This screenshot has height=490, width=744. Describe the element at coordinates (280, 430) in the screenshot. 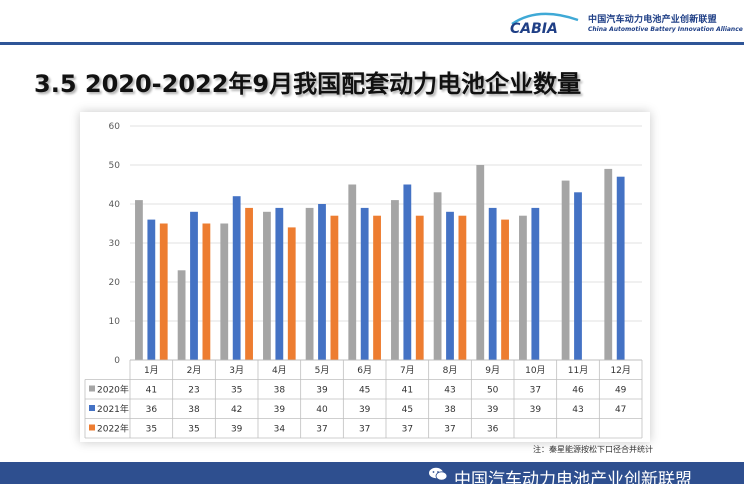

I see `data-value: 34` at that location.